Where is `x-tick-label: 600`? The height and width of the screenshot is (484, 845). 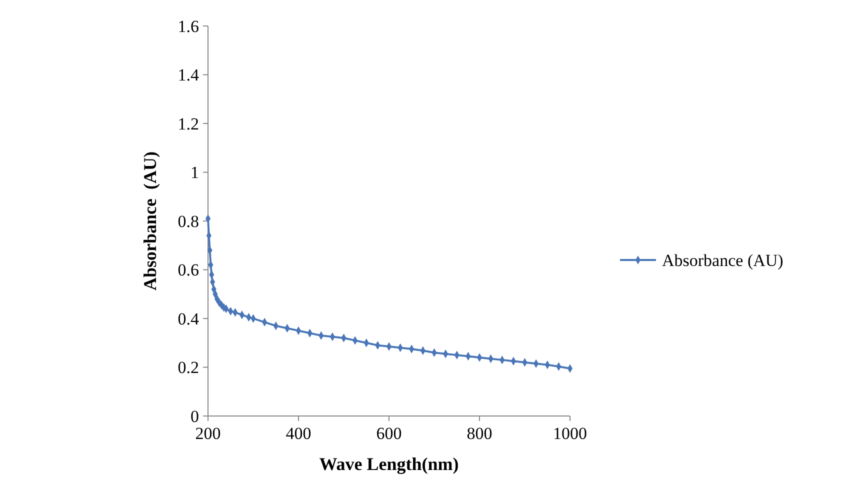 x-tick-label: 600 is located at coordinates (389, 433).